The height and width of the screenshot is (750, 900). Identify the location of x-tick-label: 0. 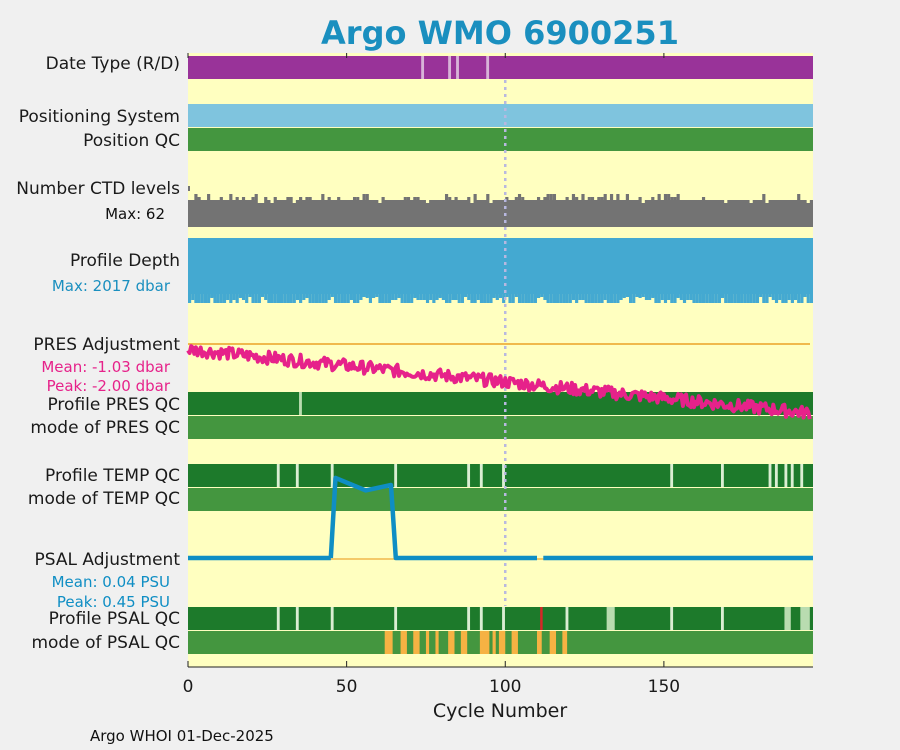
(188, 687).